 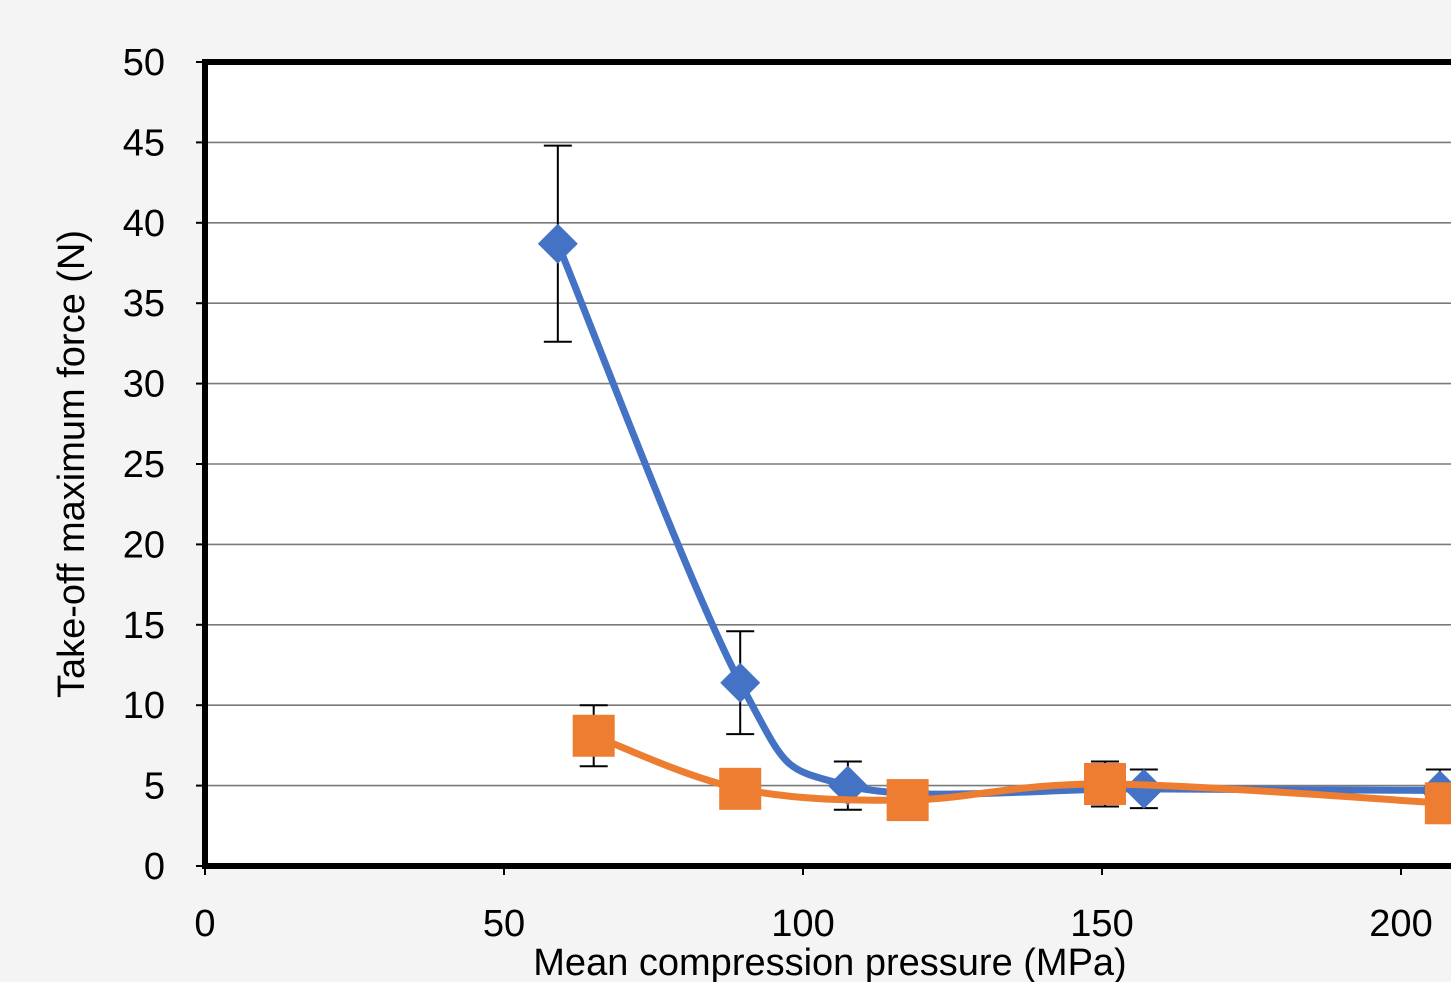 I want to click on y-tick-label: 5, so click(x=154, y=787).